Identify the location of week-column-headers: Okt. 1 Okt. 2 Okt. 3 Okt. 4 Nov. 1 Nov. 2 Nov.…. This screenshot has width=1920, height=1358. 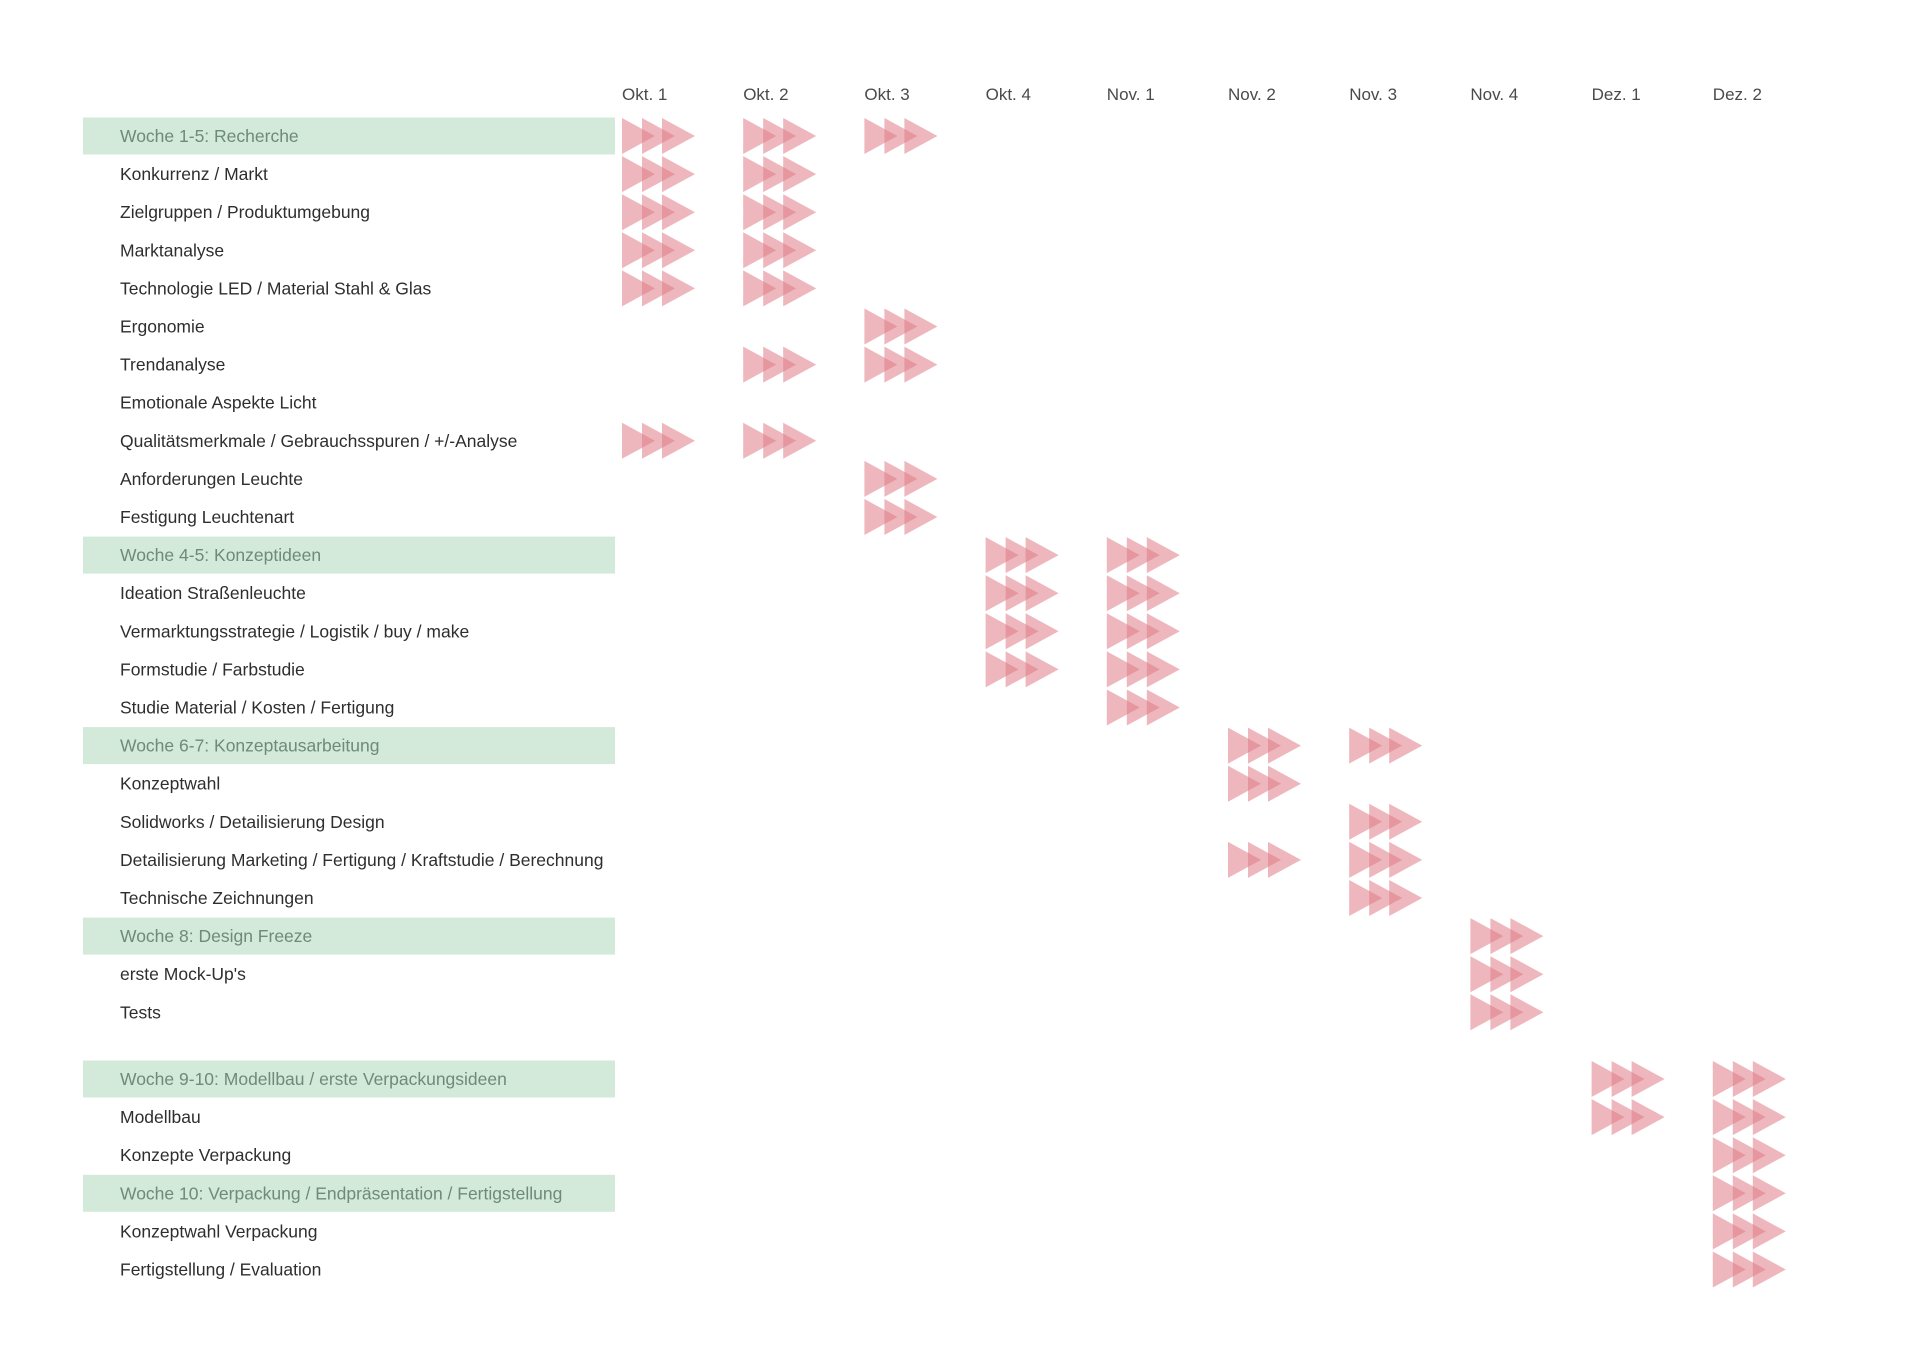
(1192, 94).